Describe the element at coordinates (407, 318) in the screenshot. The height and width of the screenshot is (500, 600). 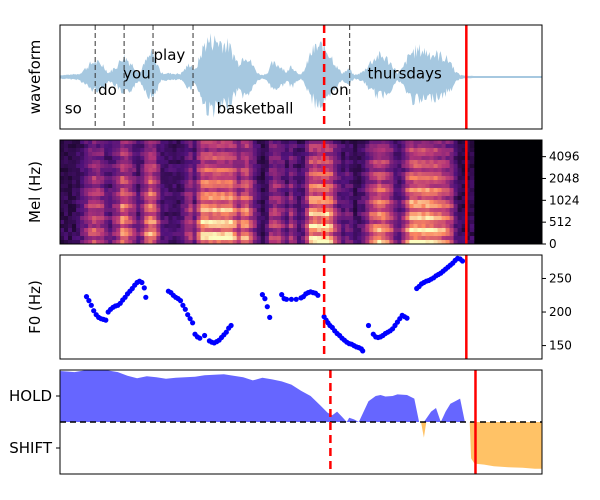
I see `f0-point` at that location.